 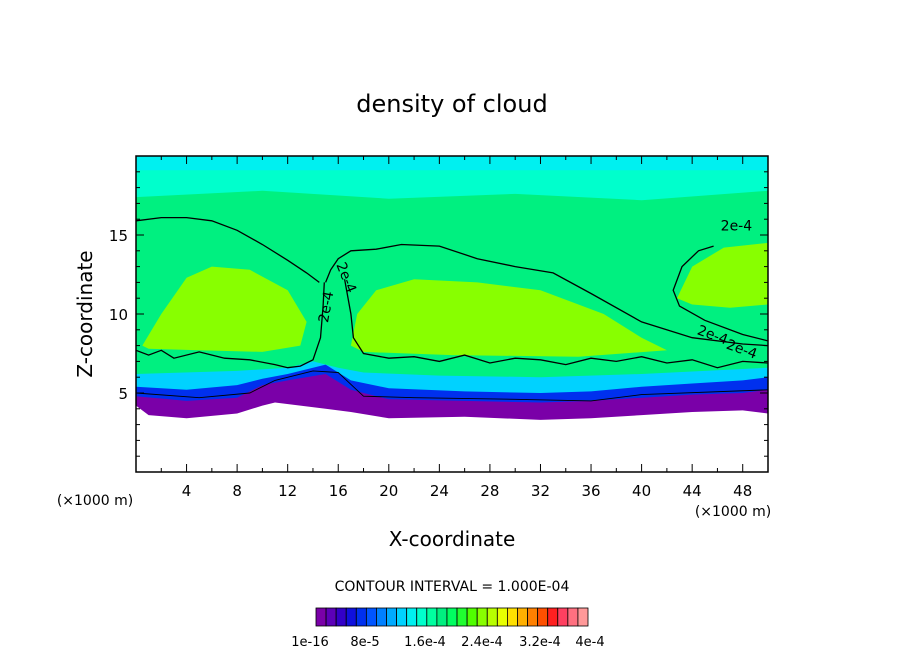 What do you see at coordinates (425, 642) in the screenshot?
I see `colorbar-tick-label: 1.6e-4` at bounding box center [425, 642].